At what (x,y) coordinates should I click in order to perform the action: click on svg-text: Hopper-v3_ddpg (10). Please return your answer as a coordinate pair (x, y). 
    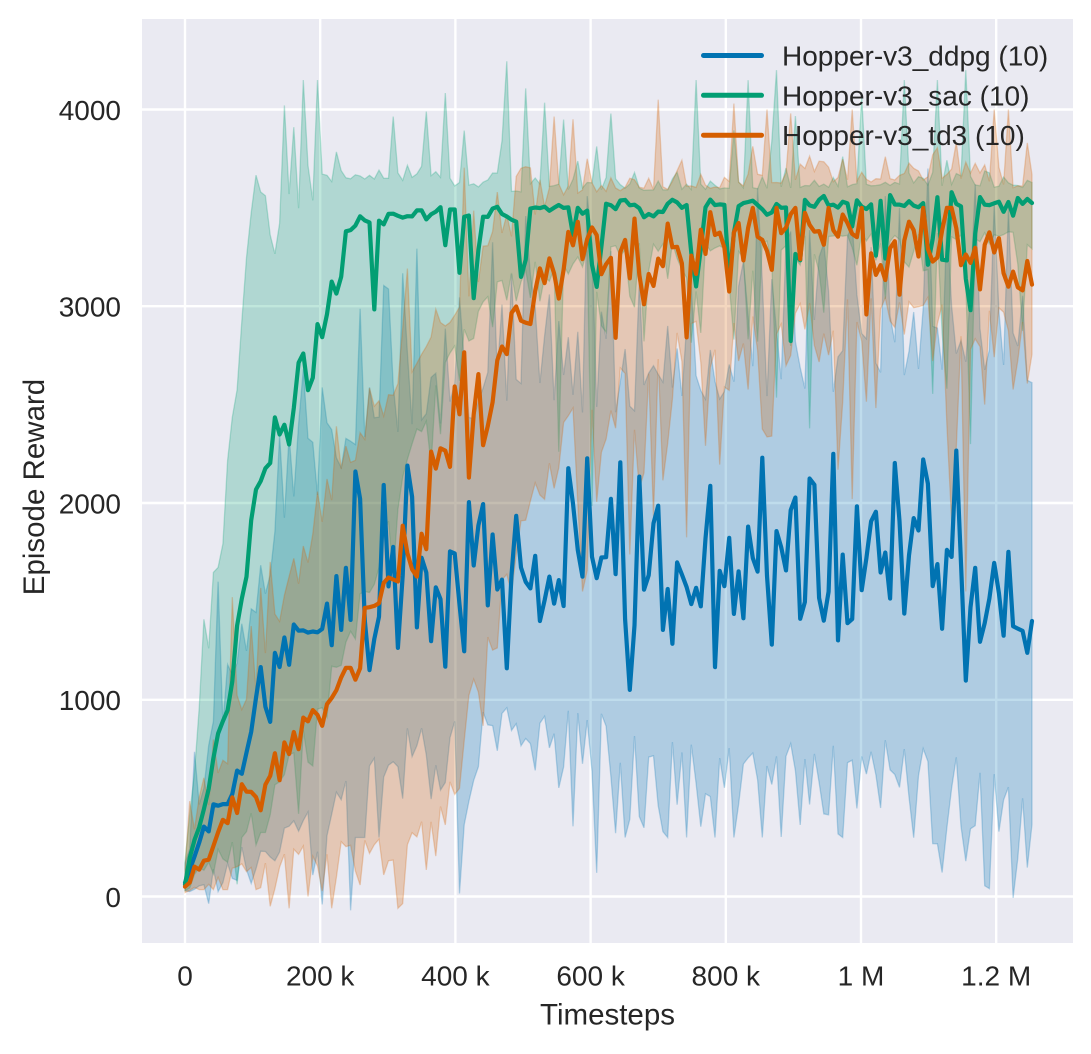
    Looking at the image, I should click on (915, 56).